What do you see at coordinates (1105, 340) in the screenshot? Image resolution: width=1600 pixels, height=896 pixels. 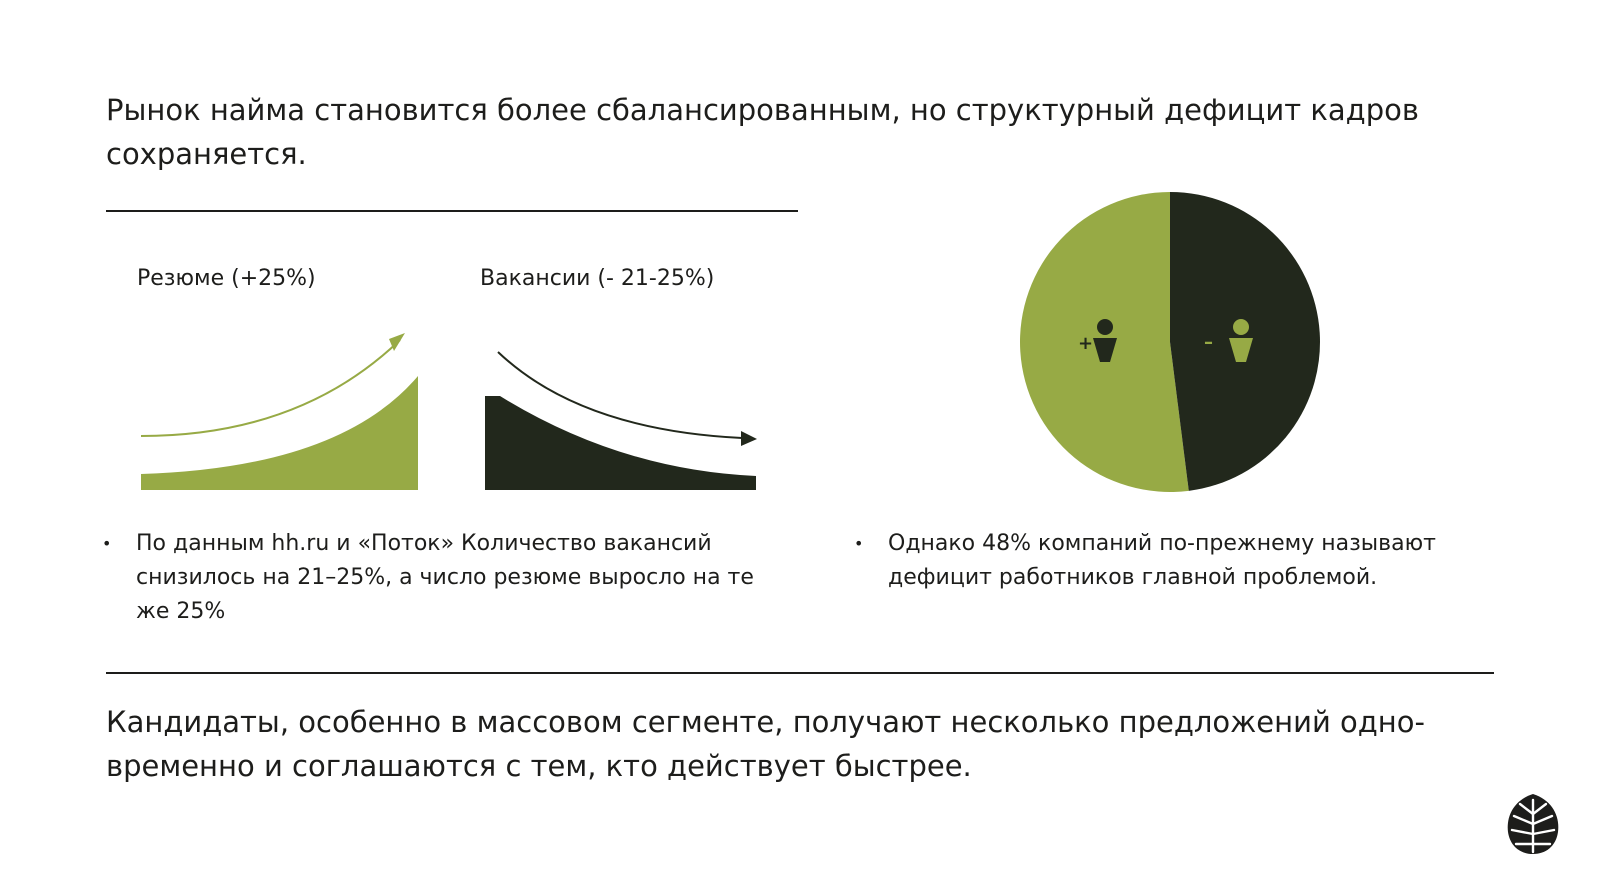 I see `person-plus-icon` at bounding box center [1105, 340].